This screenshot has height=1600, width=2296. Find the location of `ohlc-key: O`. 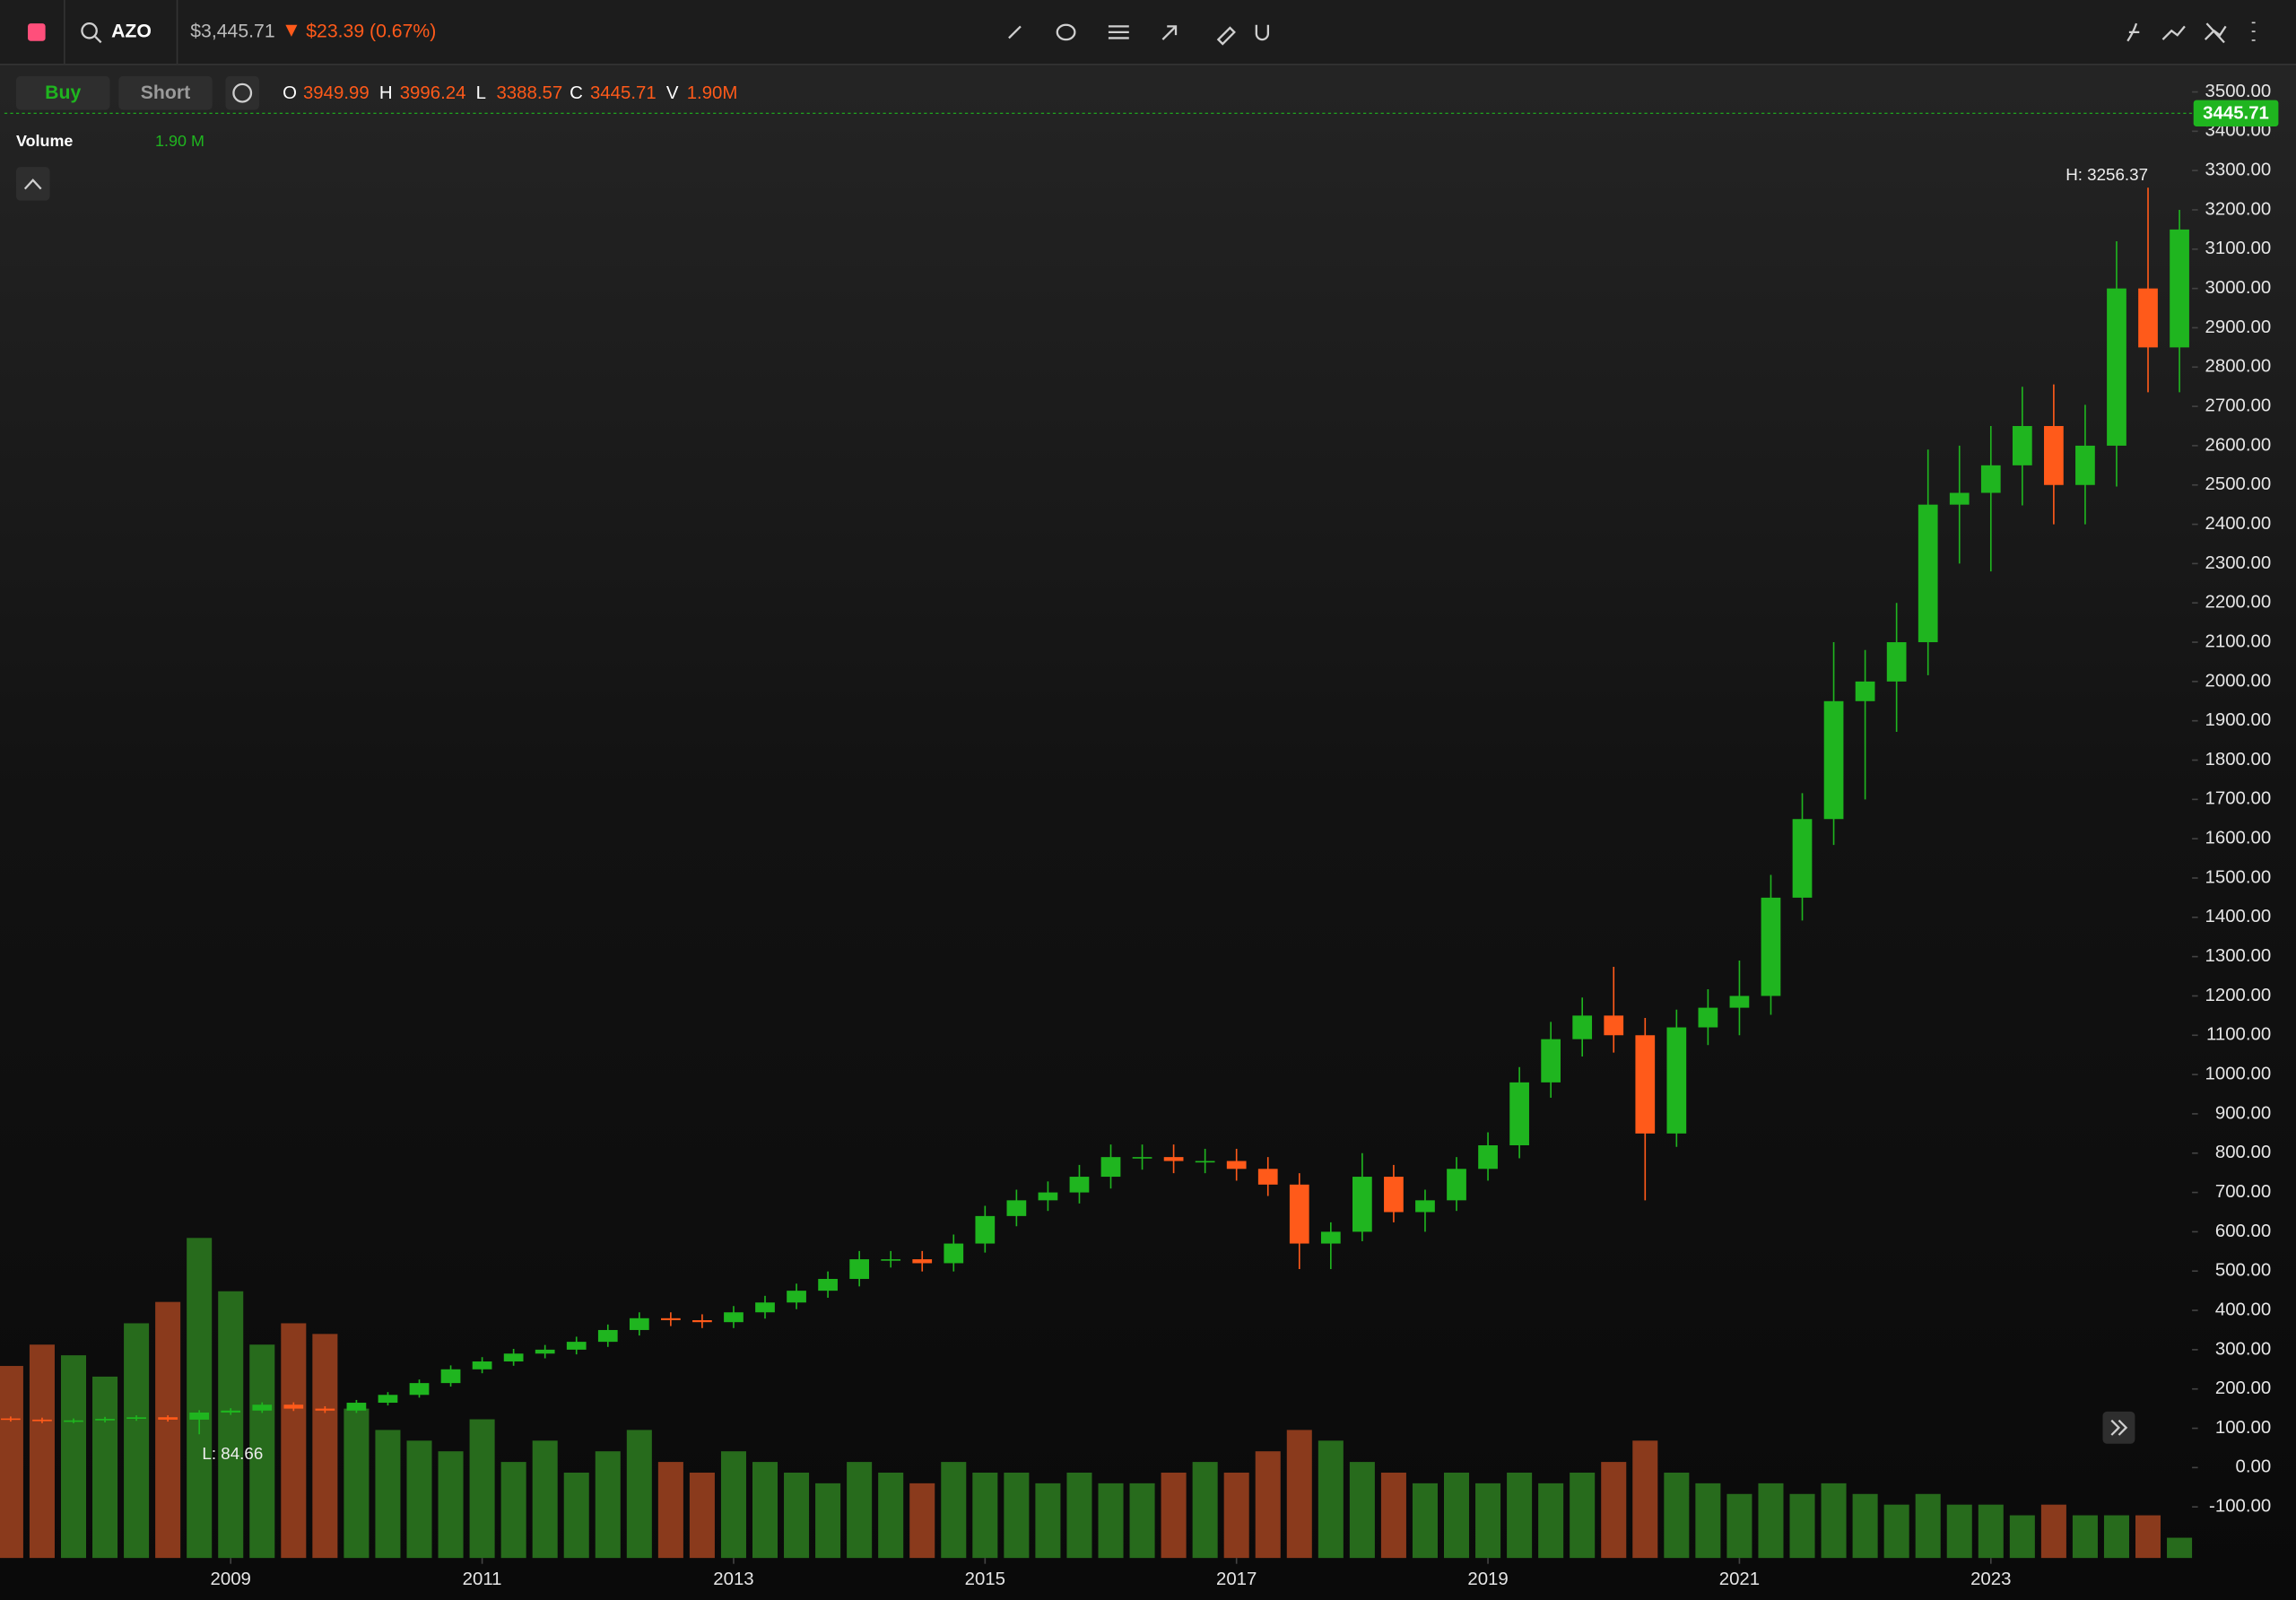

ohlc-key: O is located at coordinates (290, 93).